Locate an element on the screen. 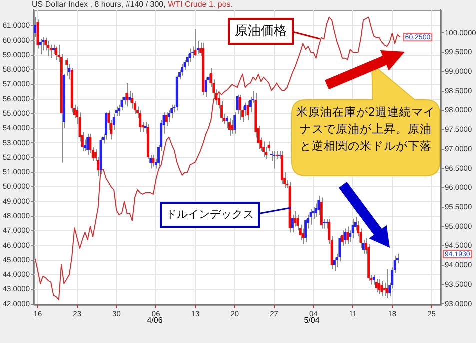 This screenshot has width=476, height=343. annotation: ドルインデックス is located at coordinates (210, 215).